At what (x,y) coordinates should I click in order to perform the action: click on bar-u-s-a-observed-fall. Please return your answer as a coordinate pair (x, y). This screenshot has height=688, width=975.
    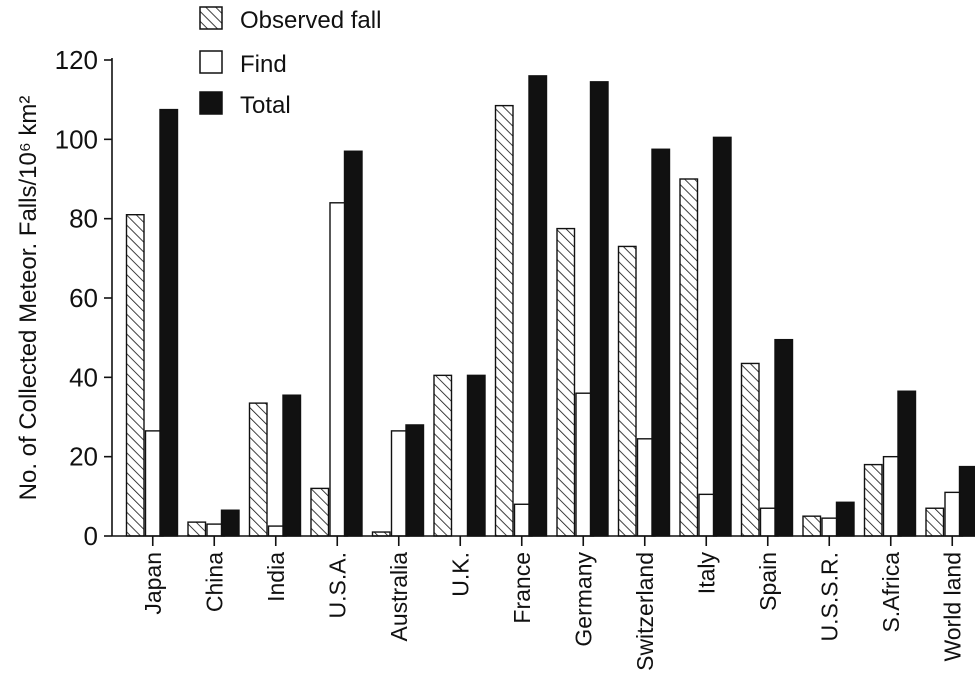
    Looking at the image, I should click on (320, 512).